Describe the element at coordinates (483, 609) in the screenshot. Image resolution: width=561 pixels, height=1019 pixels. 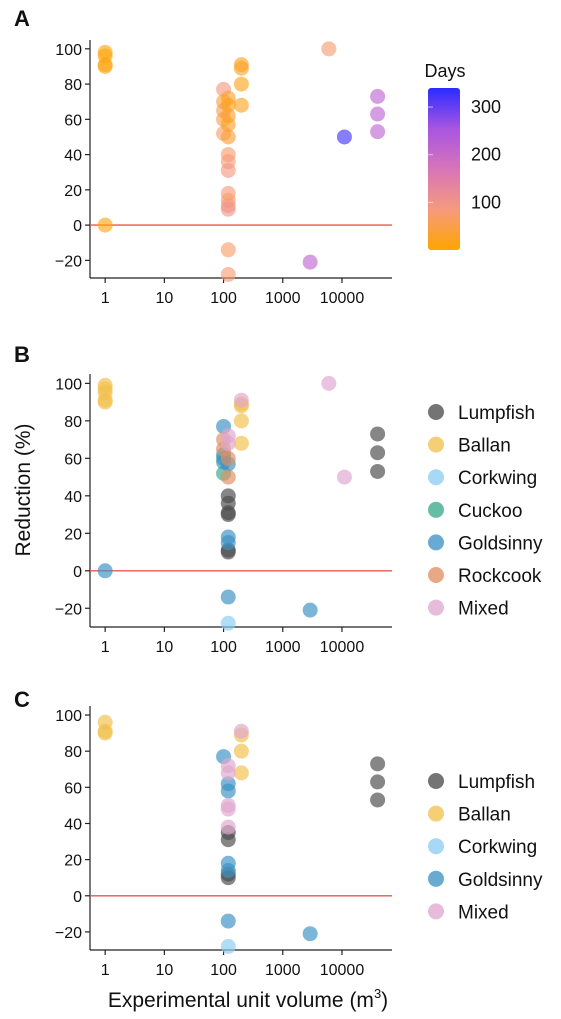
I see `legend-label: Mixed` at that location.